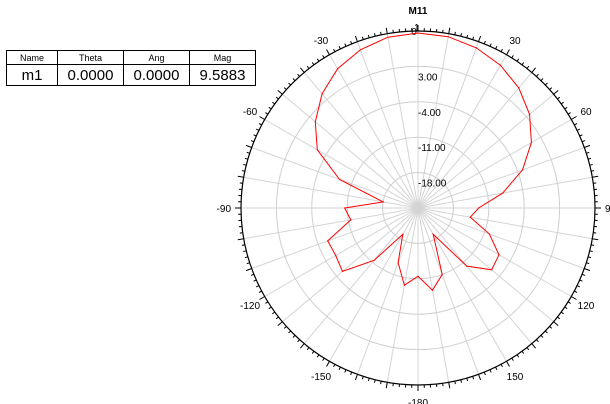 This screenshot has height=404, width=610. Describe the element at coordinates (515, 377) in the screenshot. I see `angle-label: 150` at that location.